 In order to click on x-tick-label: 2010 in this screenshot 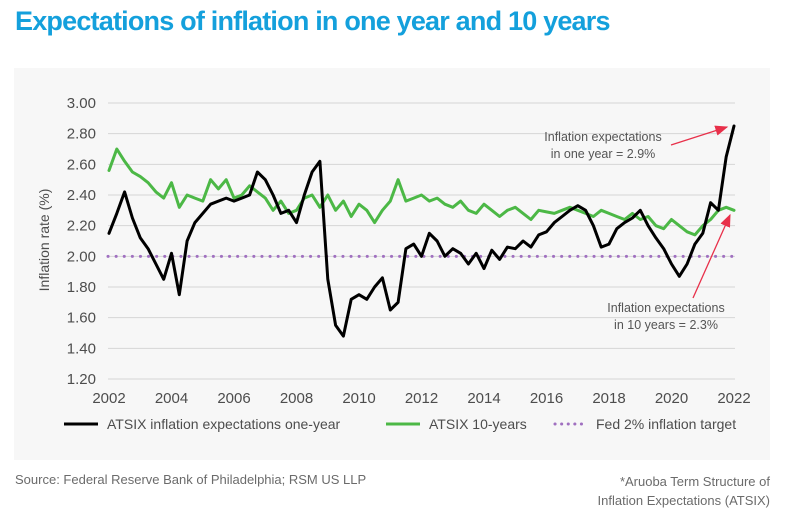, I will do `click(358, 398)`.